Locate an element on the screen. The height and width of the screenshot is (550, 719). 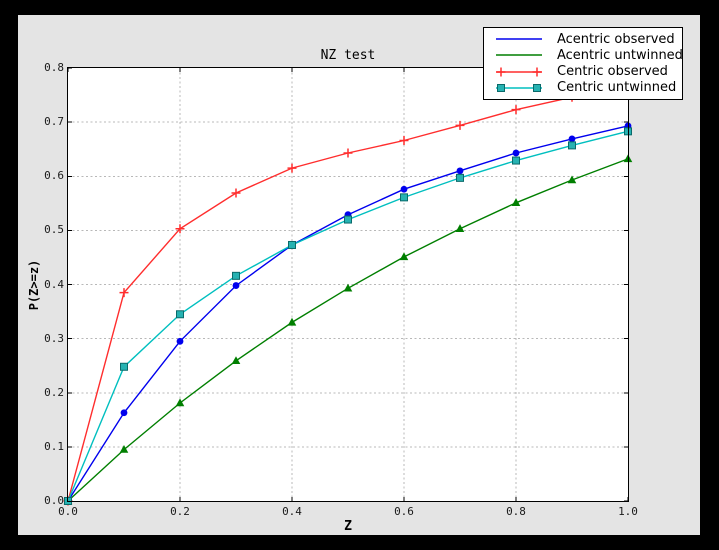
y-tick-label: 0.3 is located at coordinates (54, 338).